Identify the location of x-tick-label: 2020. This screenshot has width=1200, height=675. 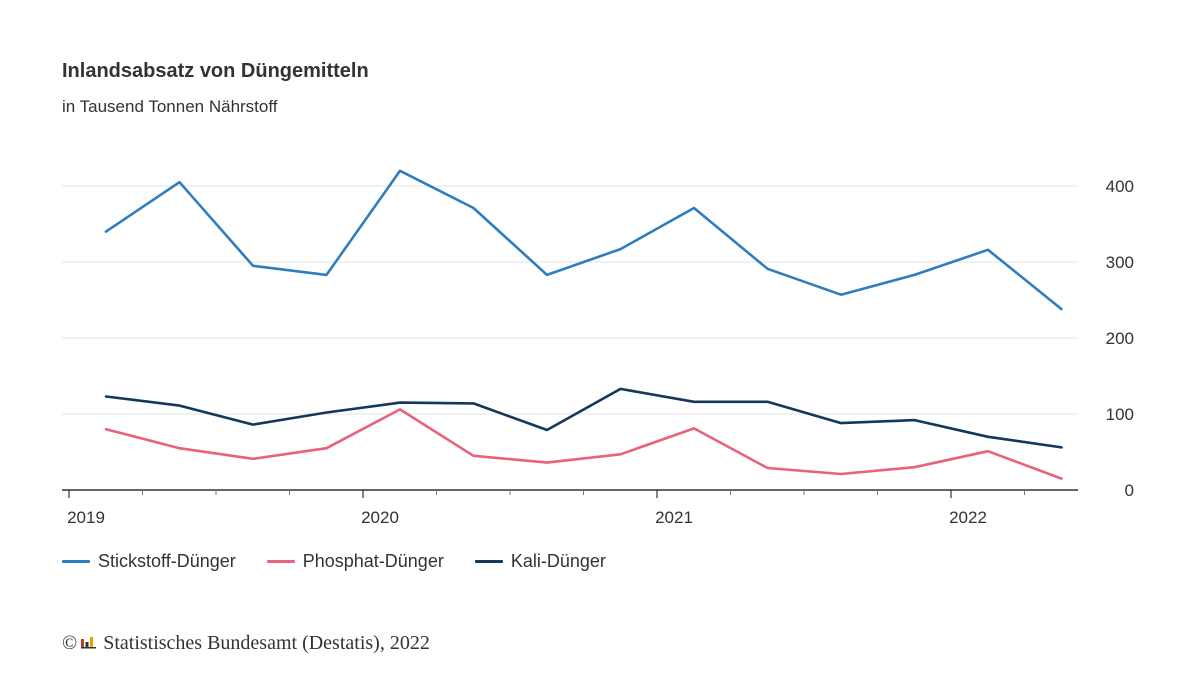
(380, 517).